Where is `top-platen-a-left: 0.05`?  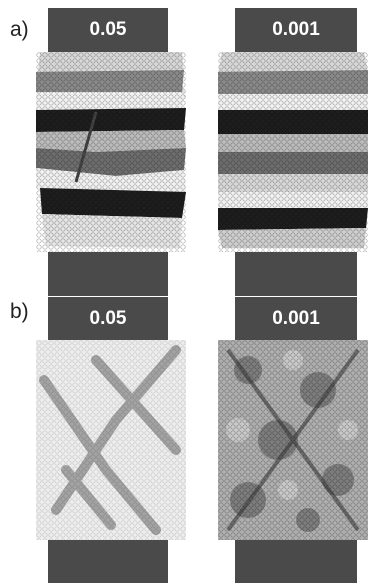 top-platen-a-left: 0.05 is located at coordinates (108, 30).